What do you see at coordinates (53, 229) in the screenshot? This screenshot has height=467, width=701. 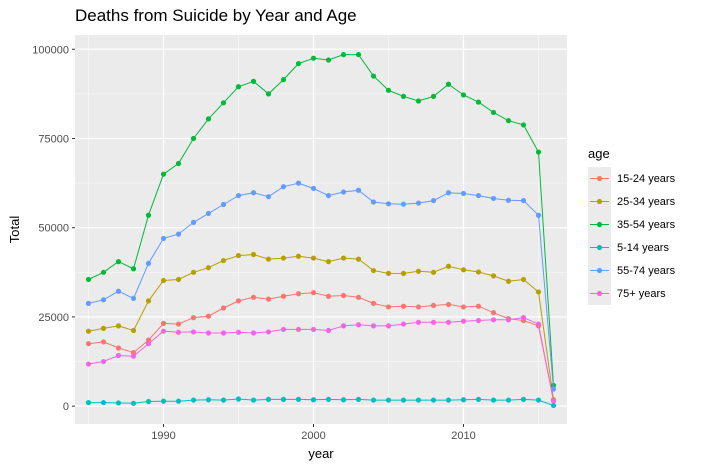 I see `y-tick-label: 50000` at bounding box center [53, 229].